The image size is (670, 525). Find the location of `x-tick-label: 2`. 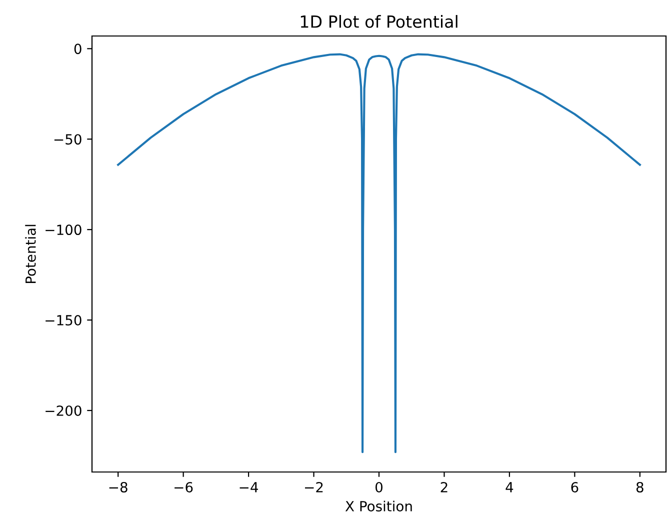

x-tick-label: 2 is located at coordinates (444, 487).